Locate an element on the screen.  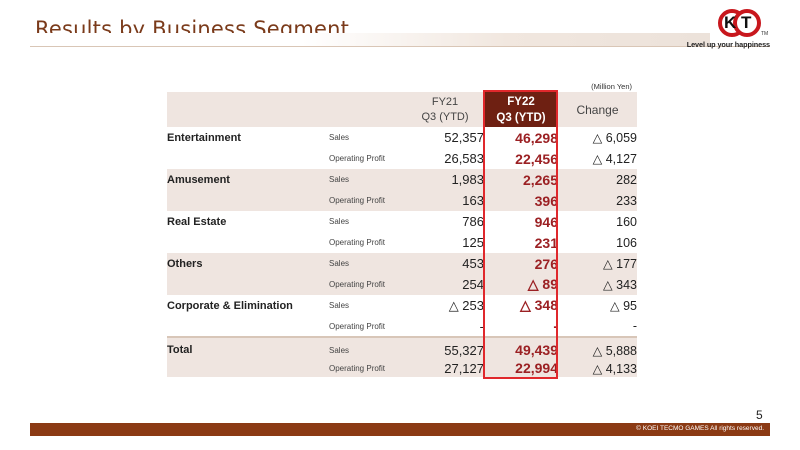
header-change: Change is located at coordinates (597, 109).